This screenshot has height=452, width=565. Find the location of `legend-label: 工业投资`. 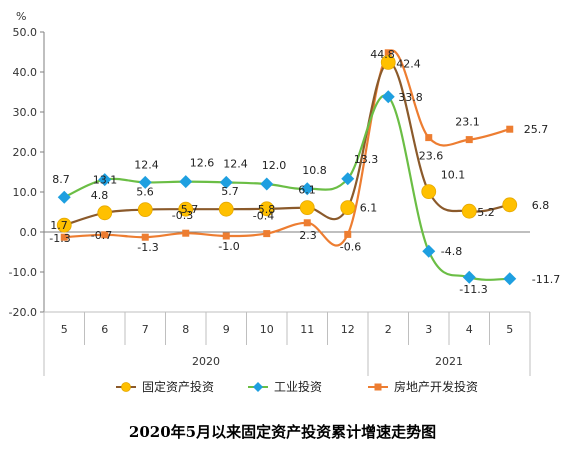

legend-label: 工业投资 is located at coordinates (298, 386).